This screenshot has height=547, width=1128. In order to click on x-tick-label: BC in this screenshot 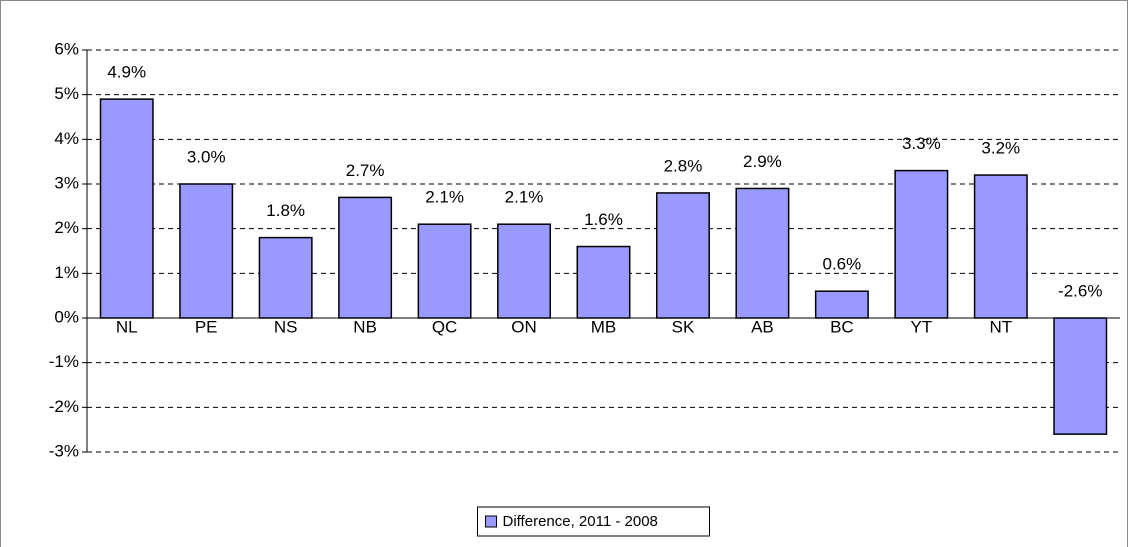, I will do `click(842, 326)`.